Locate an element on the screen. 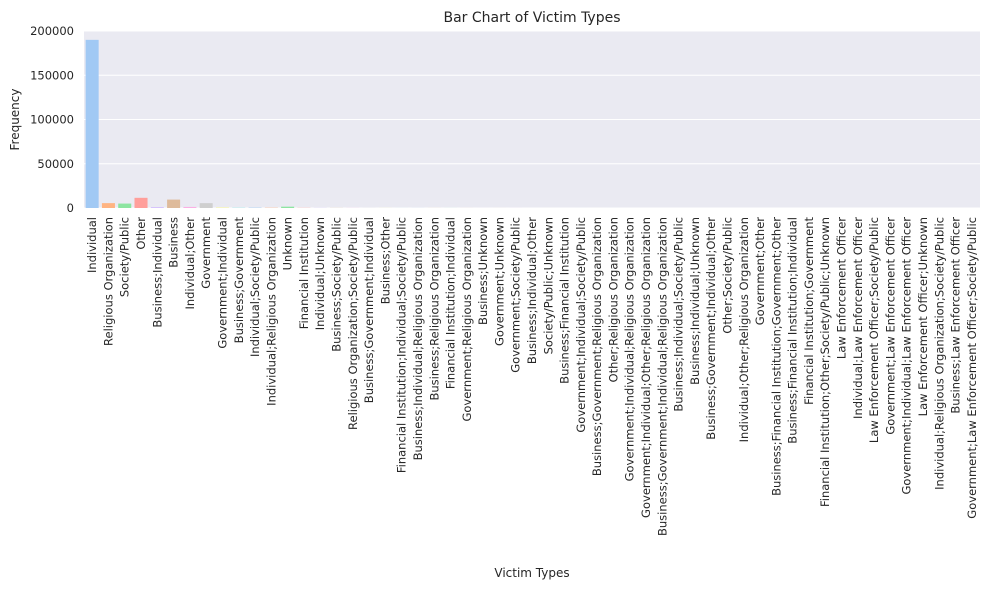 The width and height of the screenshot is (989, 594). x-tick-label: Business;Unknown is located at coordinates (483, 271).